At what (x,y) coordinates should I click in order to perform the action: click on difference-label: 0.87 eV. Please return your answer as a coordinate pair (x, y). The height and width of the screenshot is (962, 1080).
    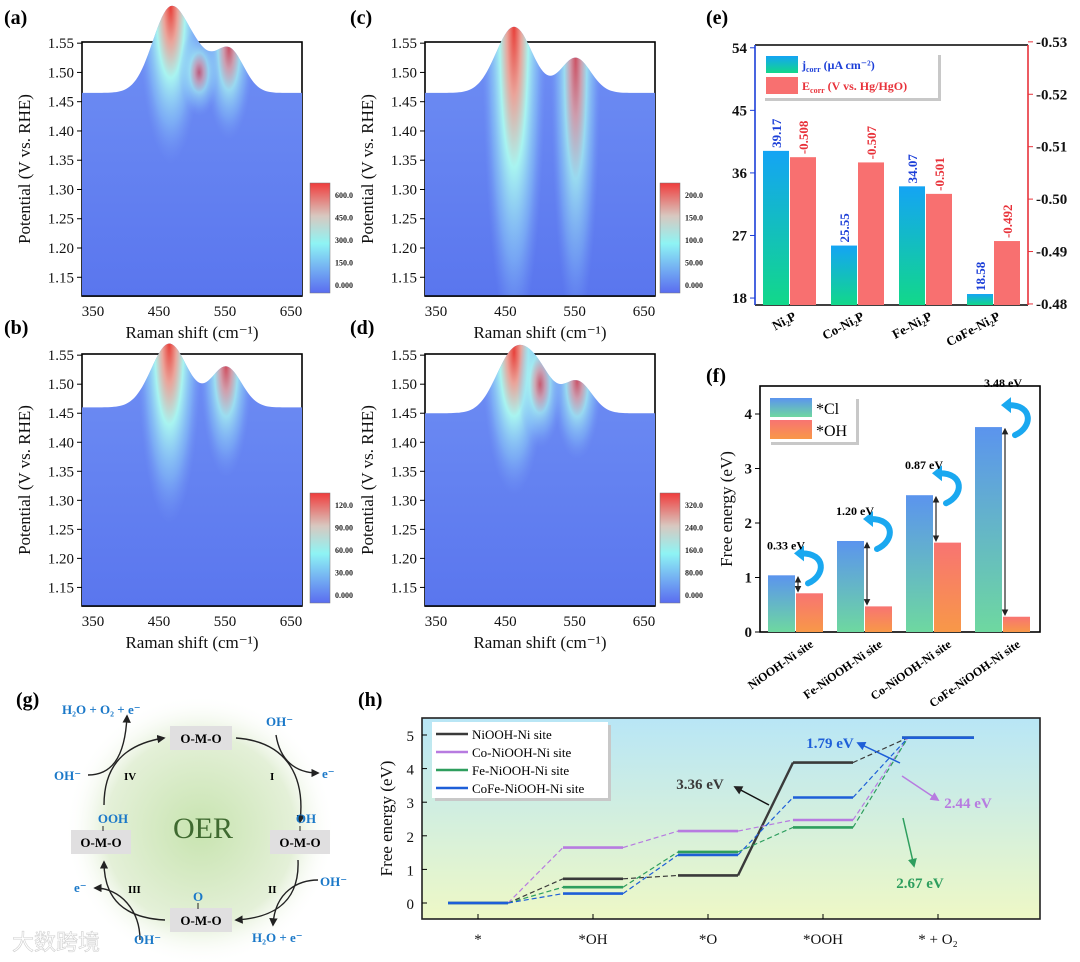
    Looking at the image, I should click on (924, 465).